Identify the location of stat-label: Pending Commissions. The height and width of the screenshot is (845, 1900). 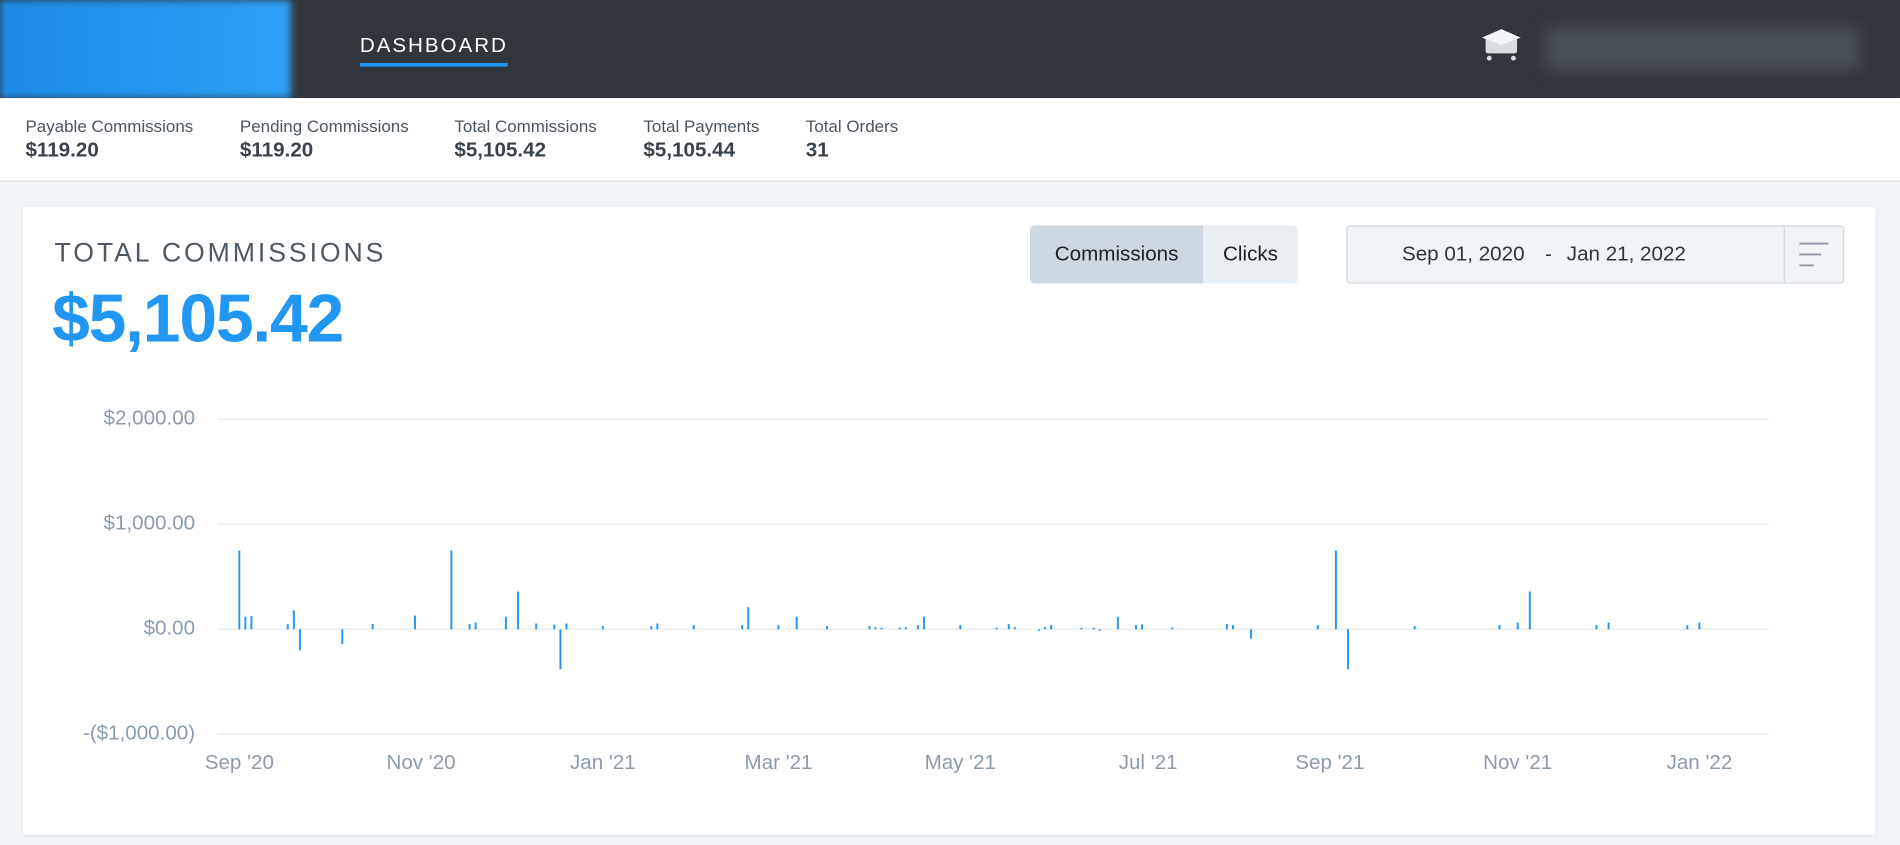
(324, 126).